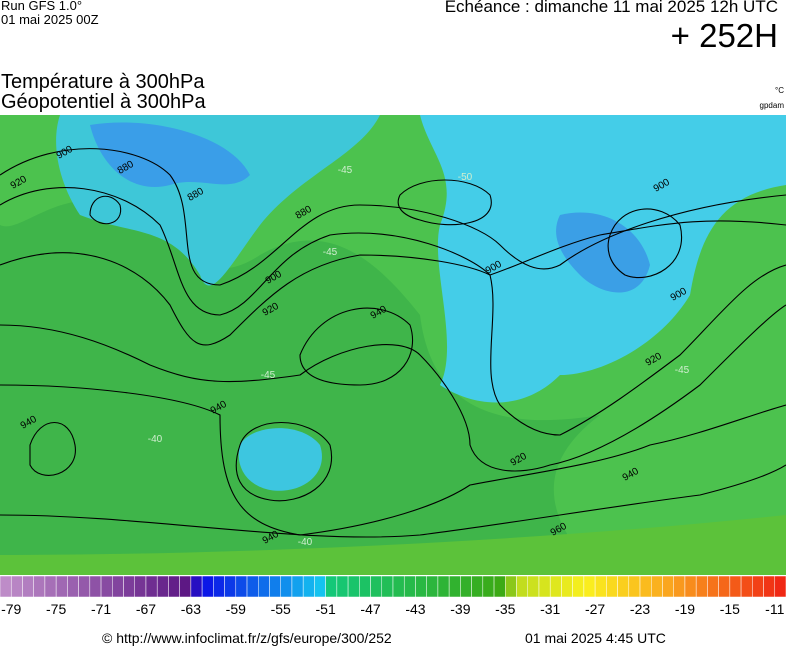 This screenshot has height=648, width=786. I want to click on colorbar-tick-label: -31, so click(550, 609).